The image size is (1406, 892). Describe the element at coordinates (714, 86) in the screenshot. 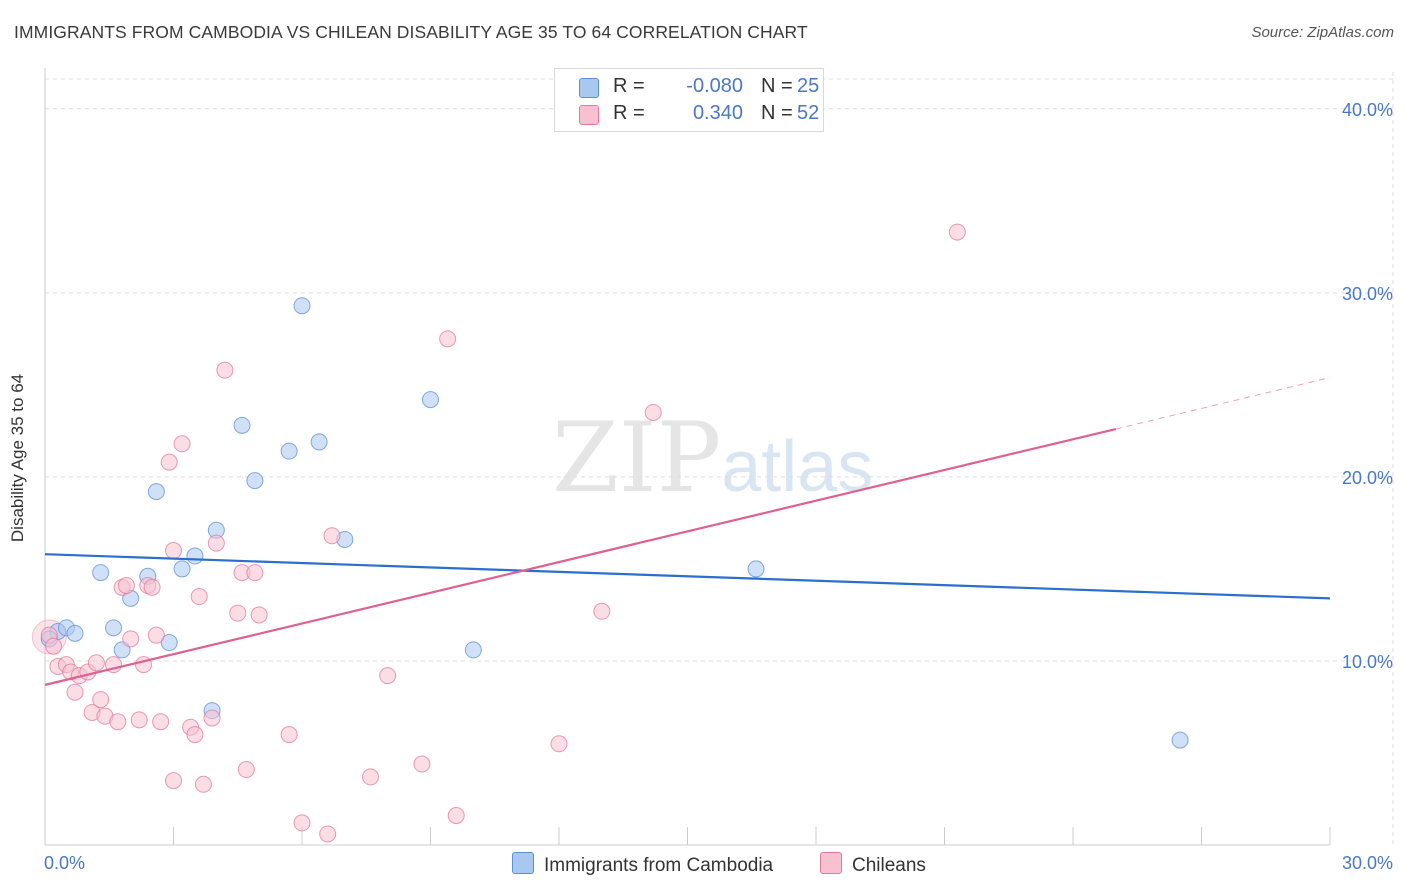

I see `legend-r-value: -0.080` at that location.